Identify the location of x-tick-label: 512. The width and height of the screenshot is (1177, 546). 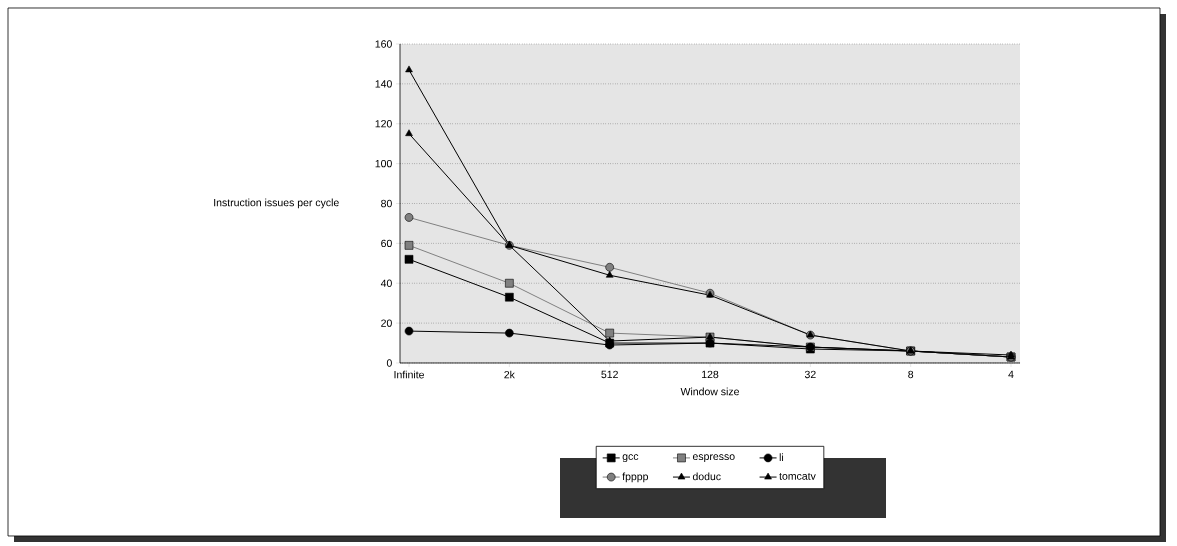
(609, 374).